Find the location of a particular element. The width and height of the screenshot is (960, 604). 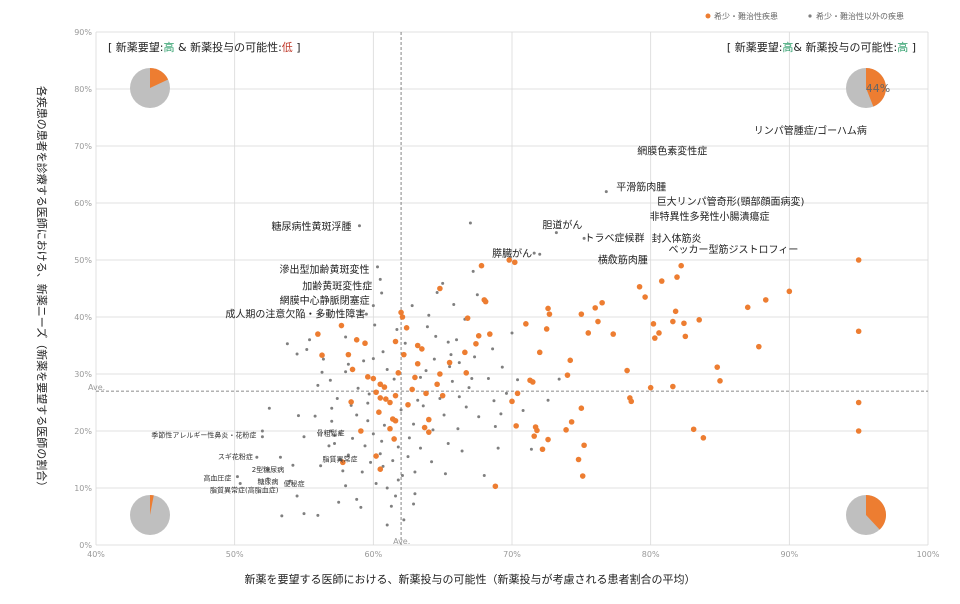

average-label-y: Ave. is located at coordinates (96, 387).